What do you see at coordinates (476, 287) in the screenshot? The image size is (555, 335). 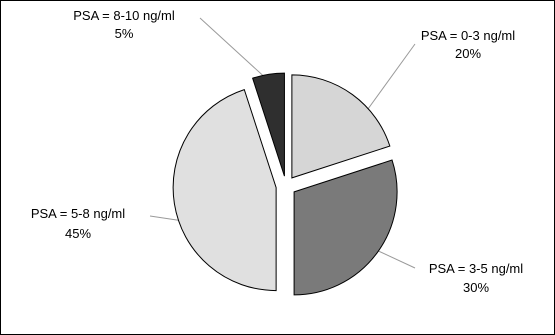 I see `slice-percent-label: 30%` at bounding box center [476, 287].